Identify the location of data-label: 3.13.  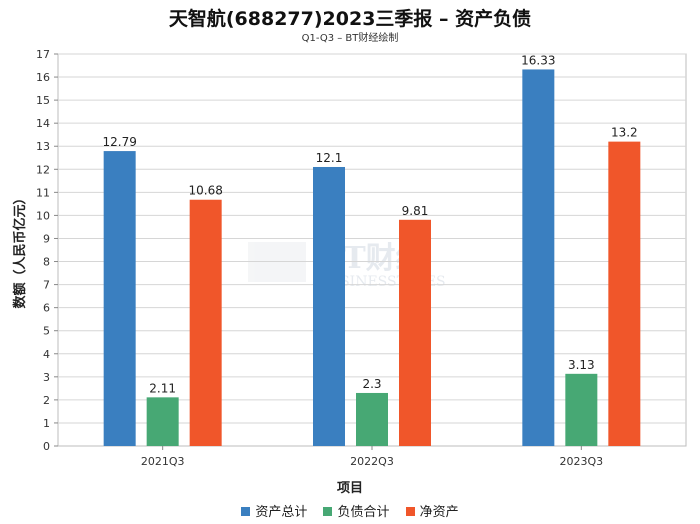
(581, 365).